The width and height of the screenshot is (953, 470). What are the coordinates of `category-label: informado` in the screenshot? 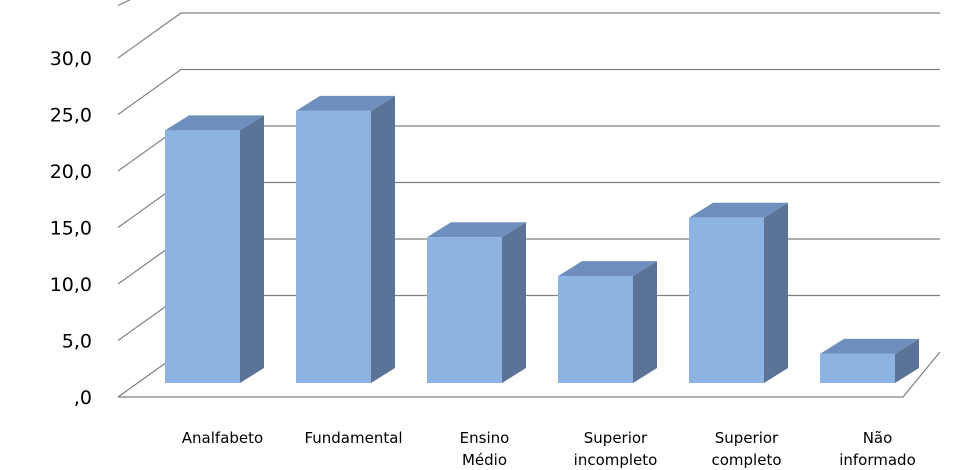 It's located at (877, 460).